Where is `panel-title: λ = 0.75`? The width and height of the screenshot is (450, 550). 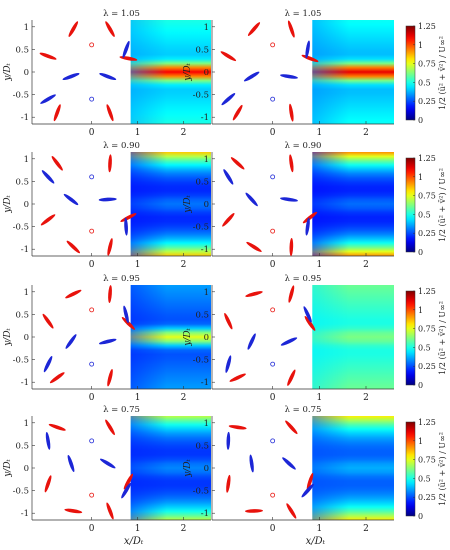
panel-title: λ = 0.75 is located at coordinates (303, 410).